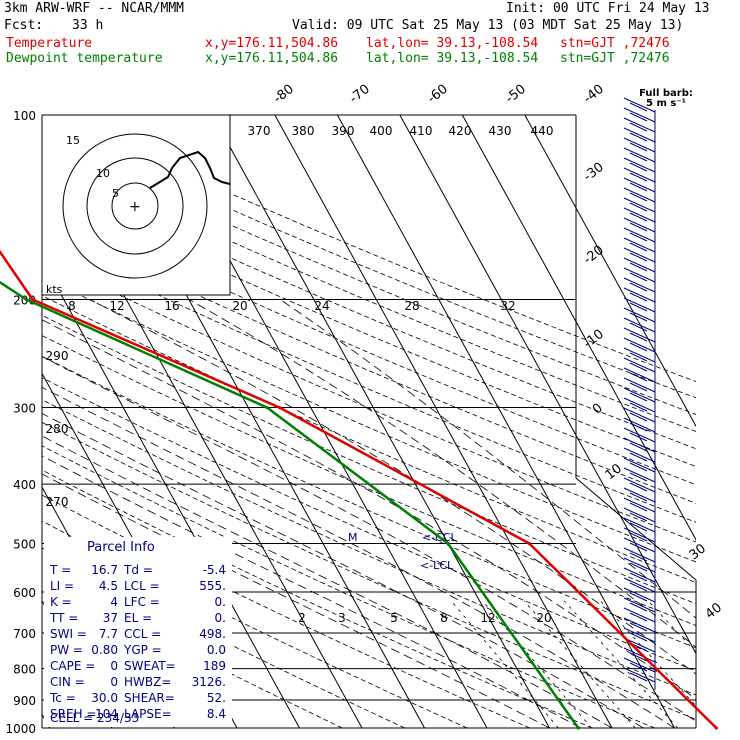 This screenshot has height=740, width=740. I want to click on parcel-info-title: Parcel Info, so click(121, 547).